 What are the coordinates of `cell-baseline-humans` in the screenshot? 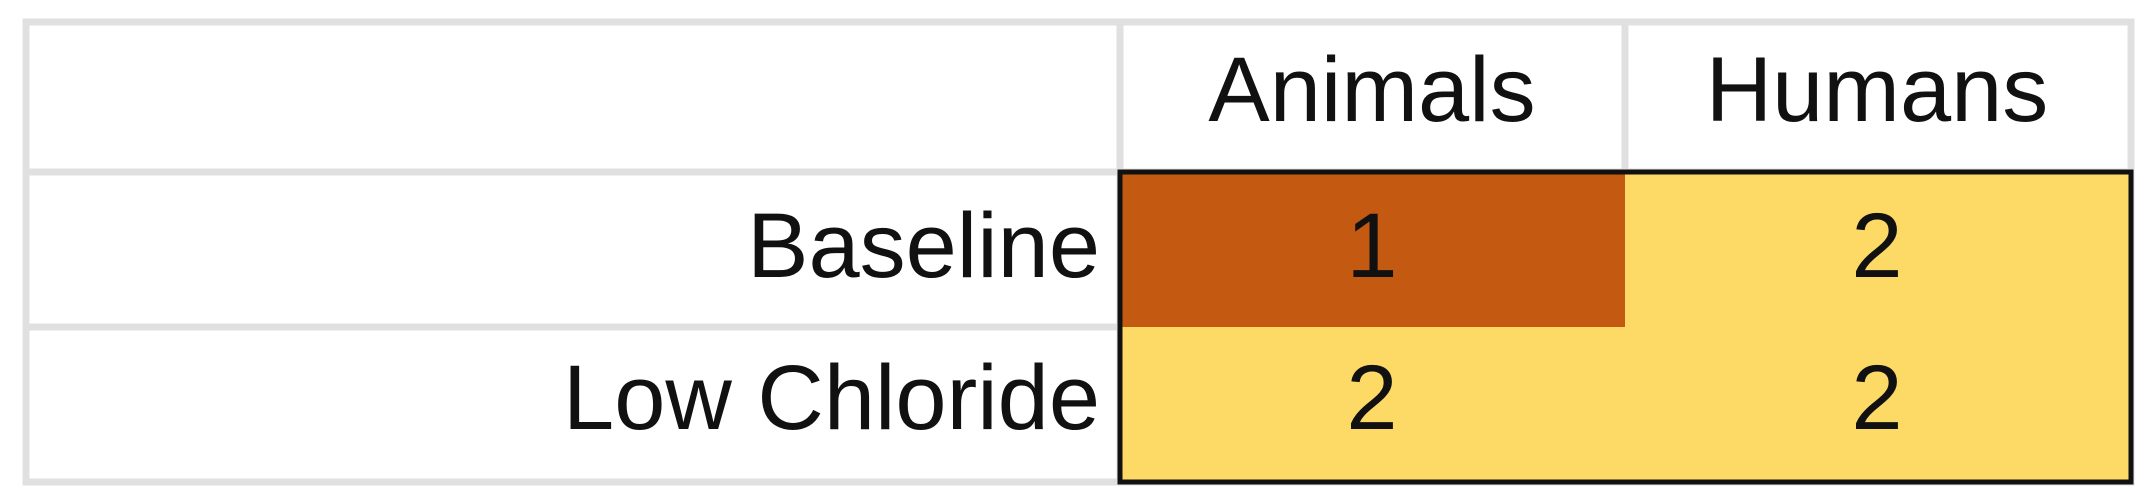 It's located at (1878, 249).